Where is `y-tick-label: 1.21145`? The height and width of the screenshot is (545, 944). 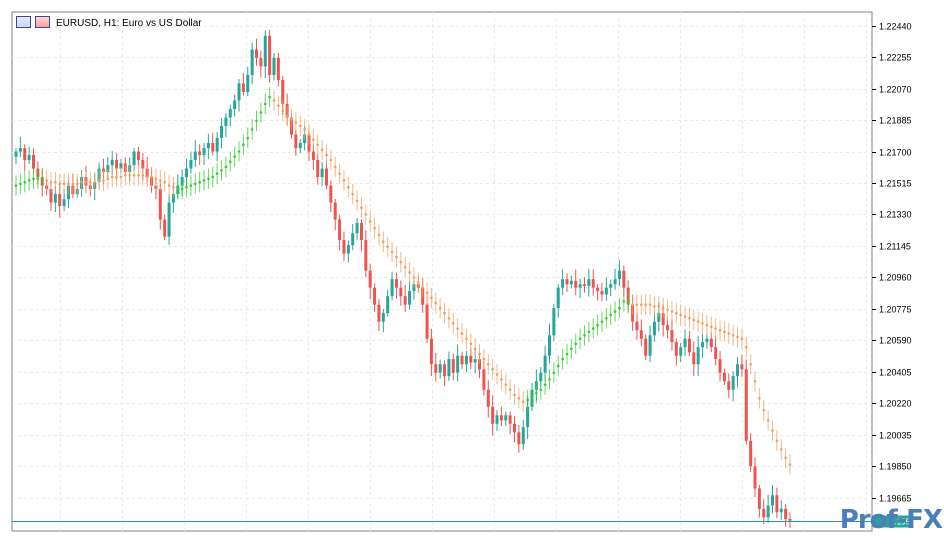 y-tick-label: 1.21145 is located at coordinates (895, 247).